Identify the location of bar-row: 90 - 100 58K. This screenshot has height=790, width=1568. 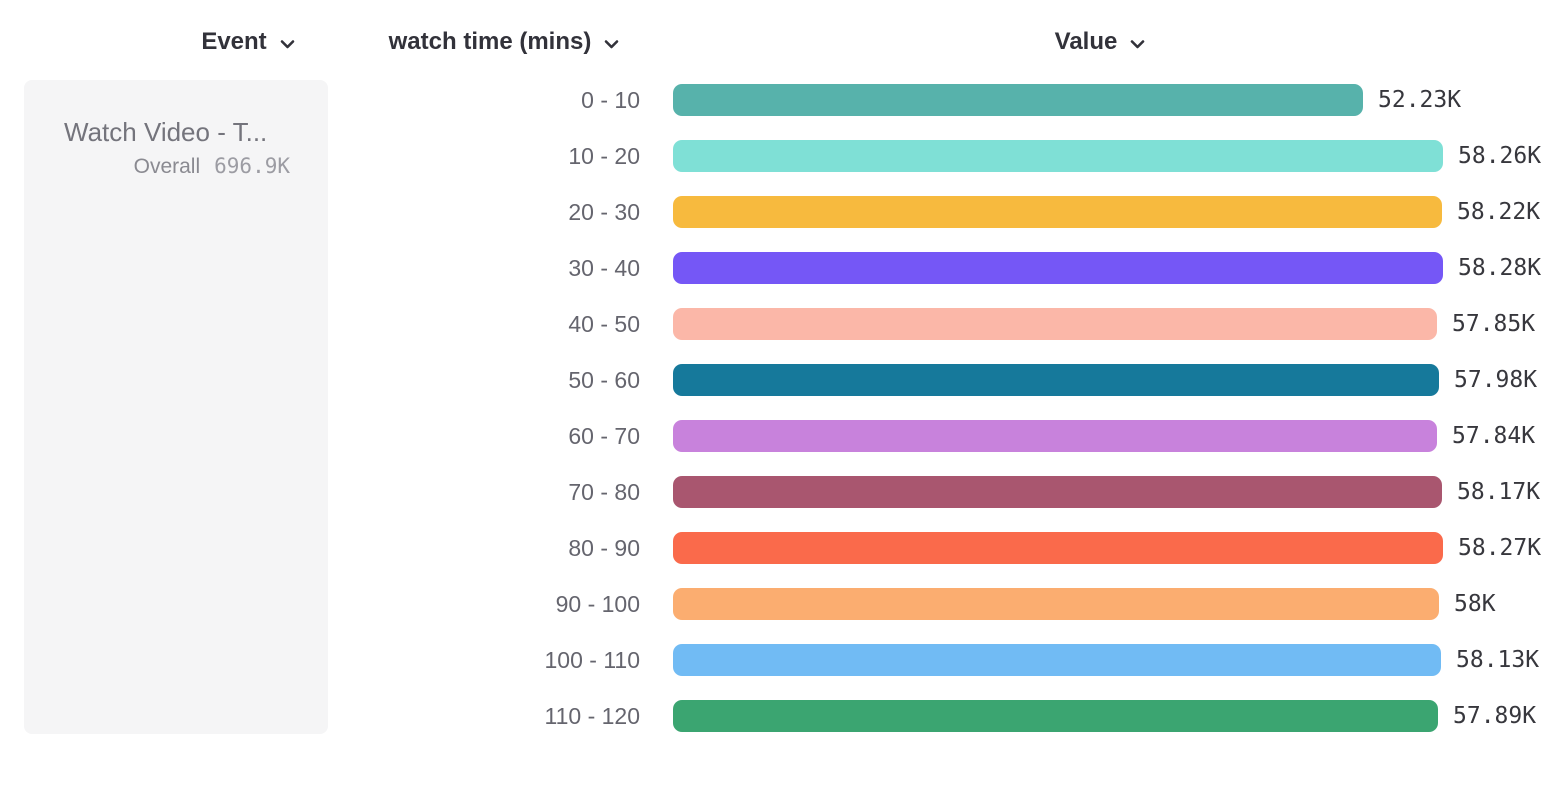
(784, 604).